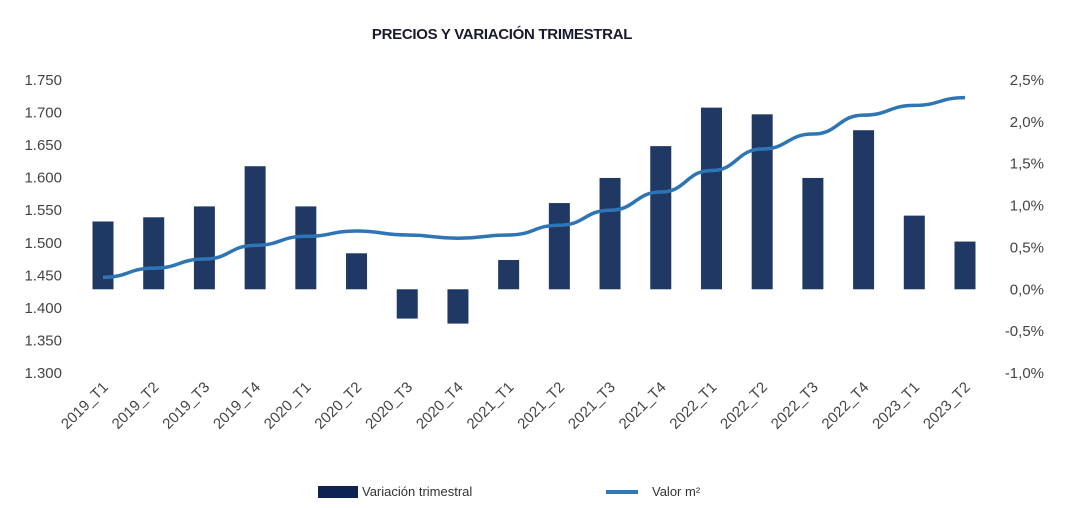  What do you see at coordinates (1027, 80) in the screenshot?
I see `right-tick-label: 2,5%` at bounding box center [1027, 80].